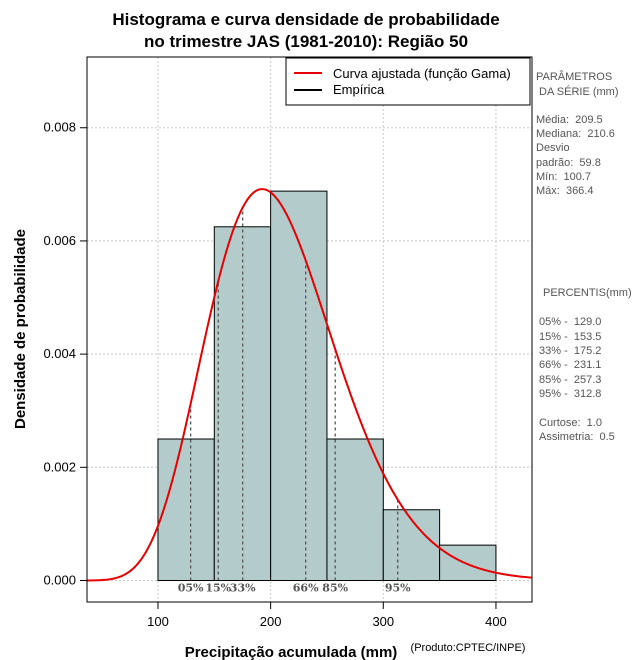  What do you see at coordinates (20, 329) in the screenshot?
I see `y-axis-label: Densidade de probabilidade` at bounding box center [20, 329].